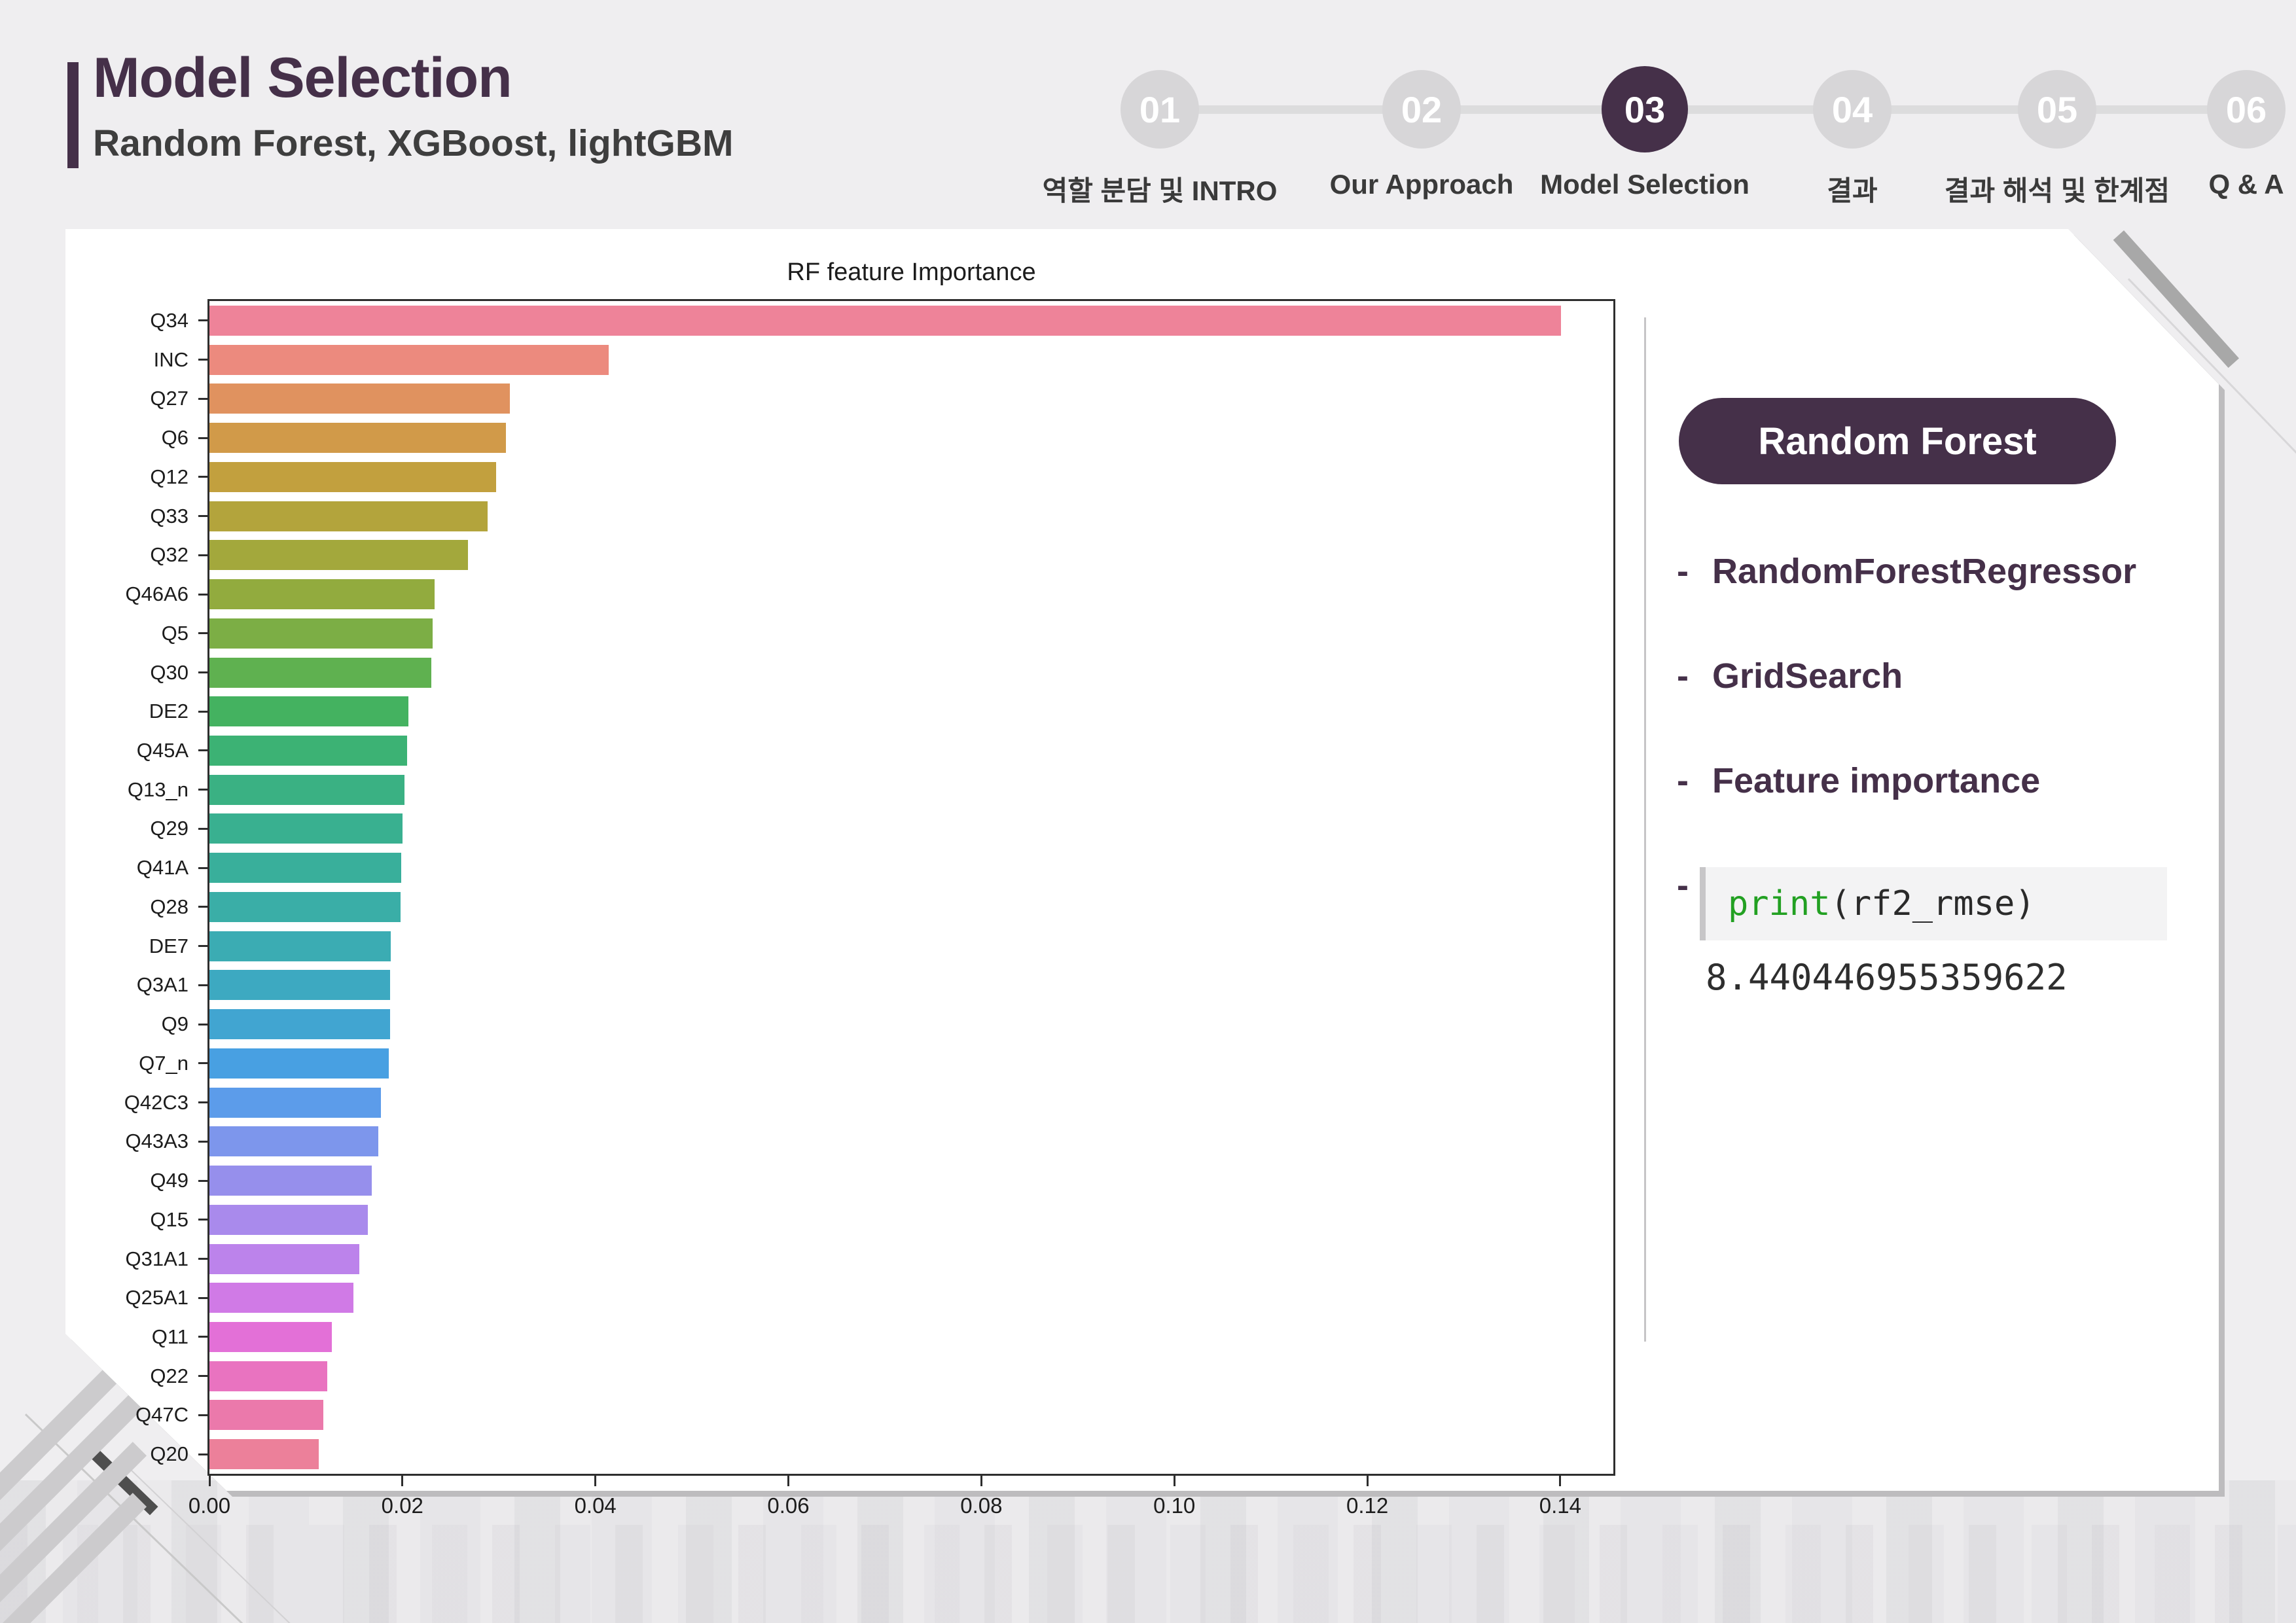 The image size is (2296, 1623). I want to click on stepper-step-02: 02, so click(1421, 109).